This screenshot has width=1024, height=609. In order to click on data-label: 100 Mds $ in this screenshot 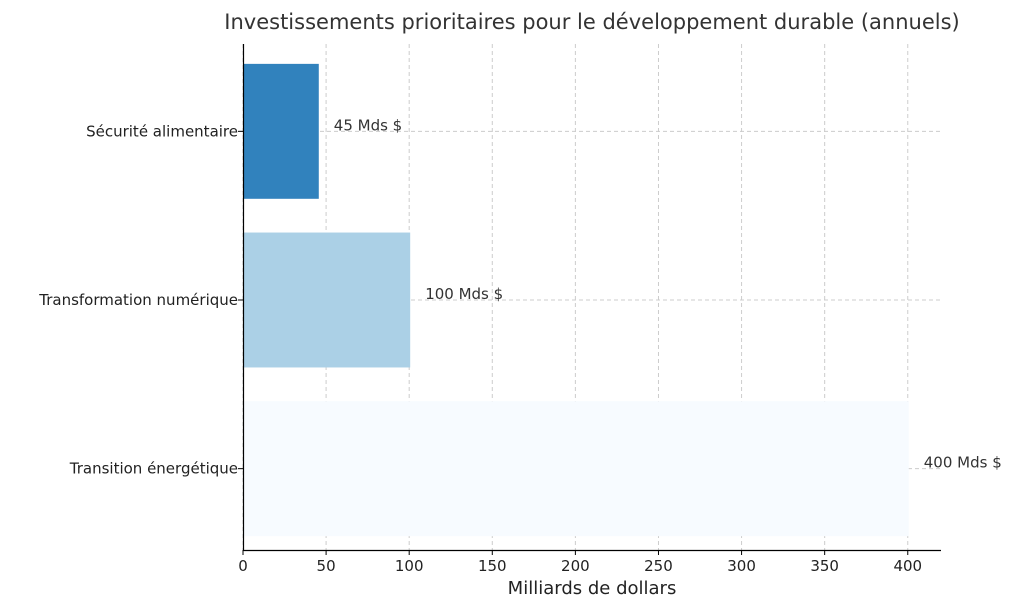, I will do `click(464, 294)`.